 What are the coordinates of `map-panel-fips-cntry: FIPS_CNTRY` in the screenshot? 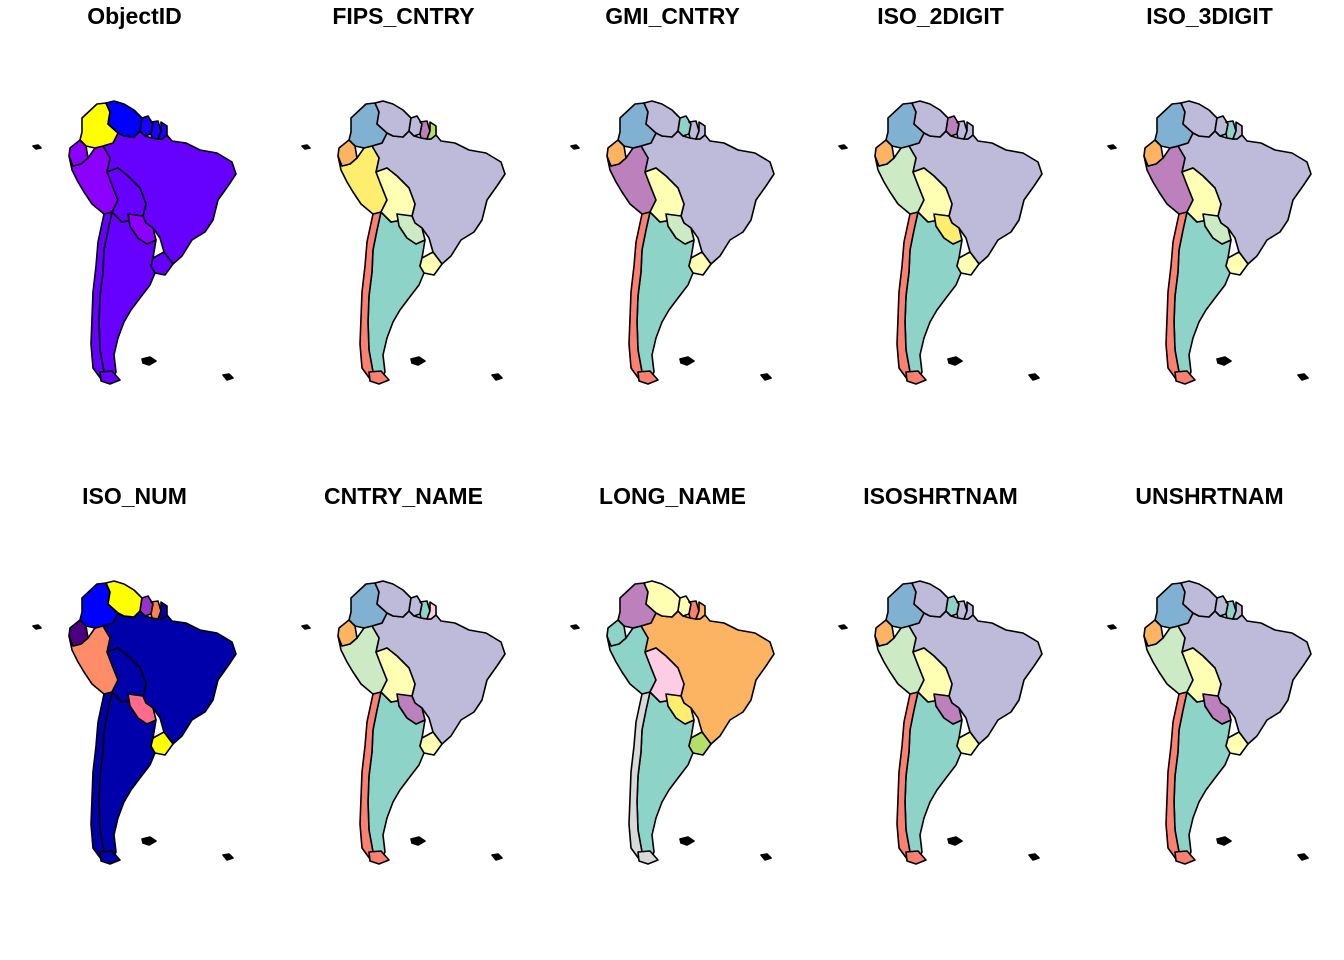 It's located at (403, 240).